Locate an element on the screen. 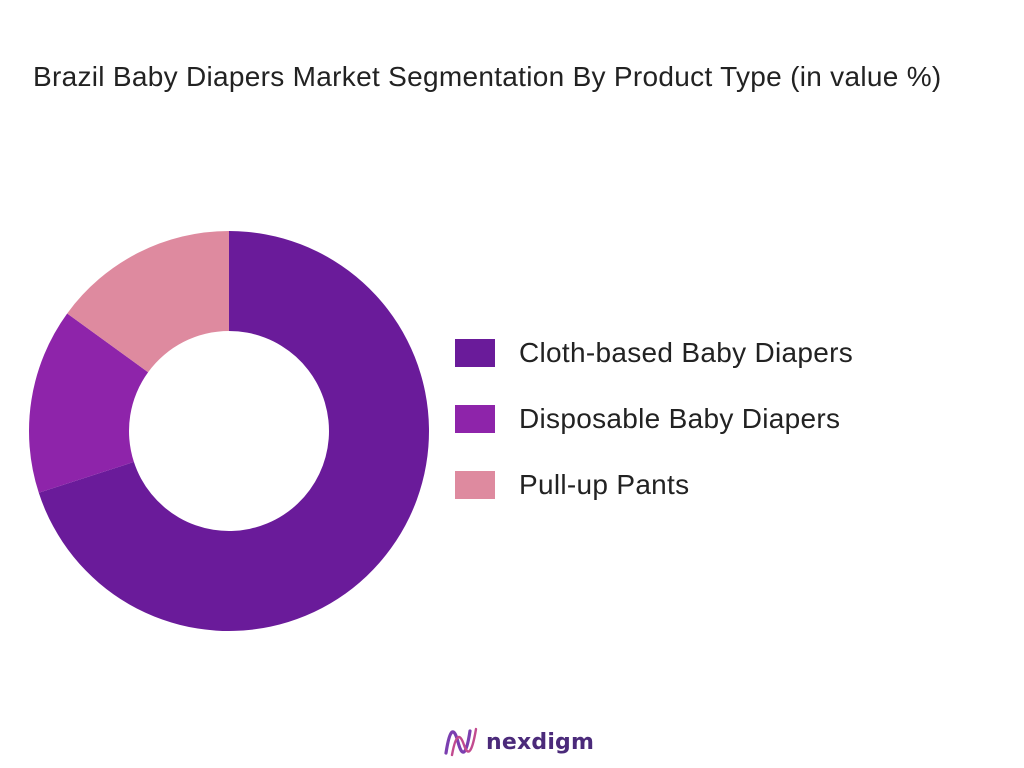 This screenshot has width=1024, height=768. brand-logo: nexdigm is located at coordinates (518, 742).